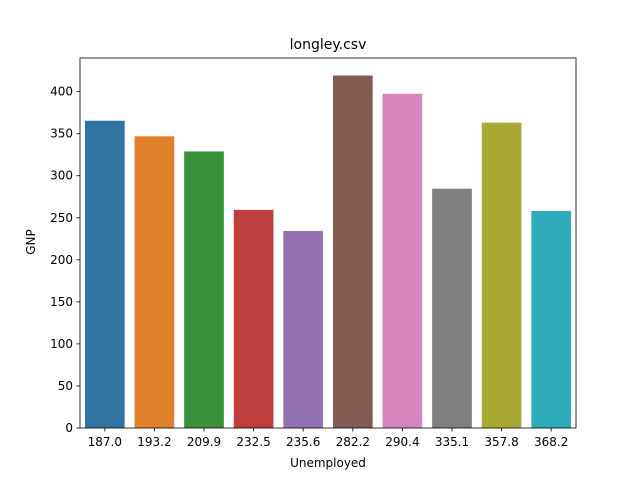 This screenshot has width=640, height=480. I want to click on x-tick-label: 357.8, so click(501, 442).